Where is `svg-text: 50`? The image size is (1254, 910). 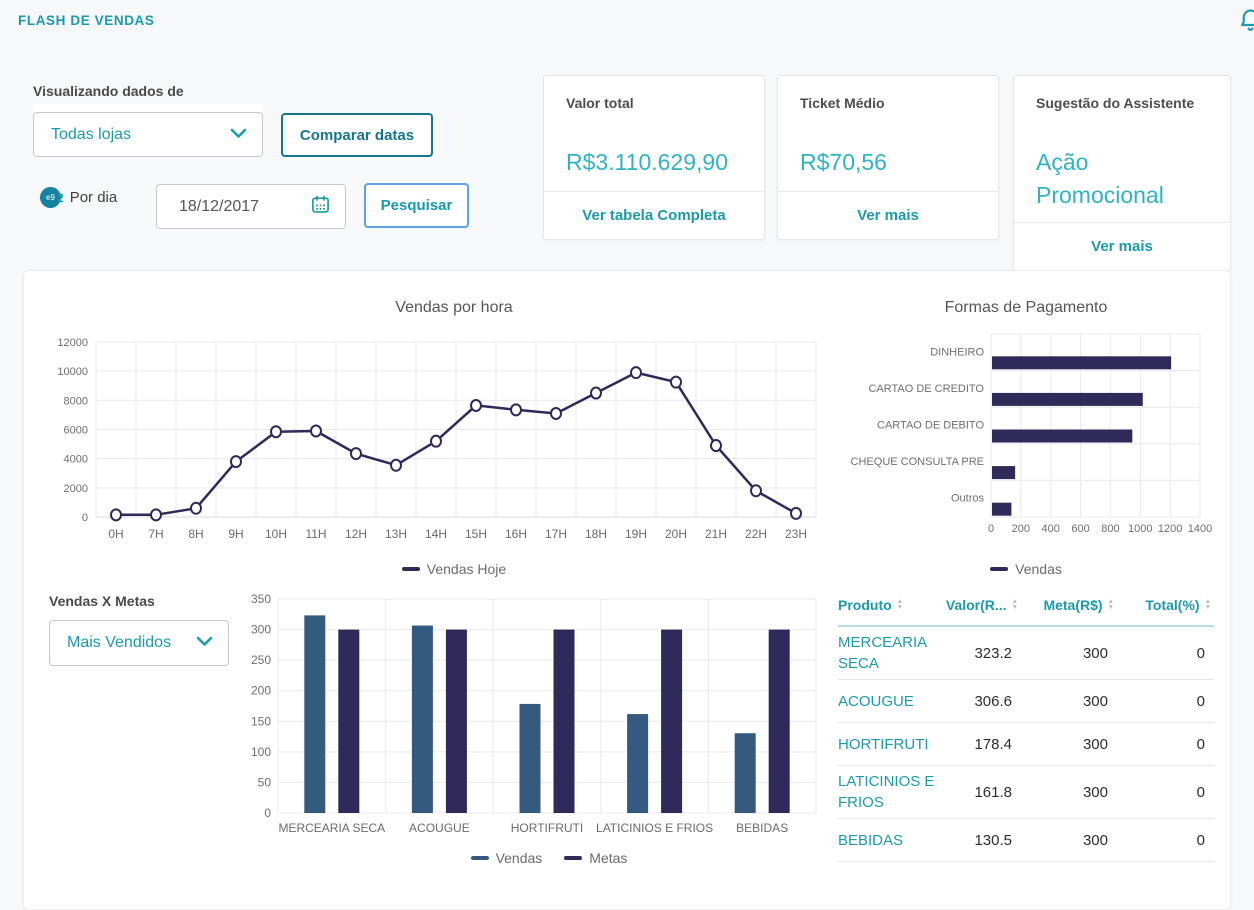
svg-text: 50 is located at coordinates (265, 782).